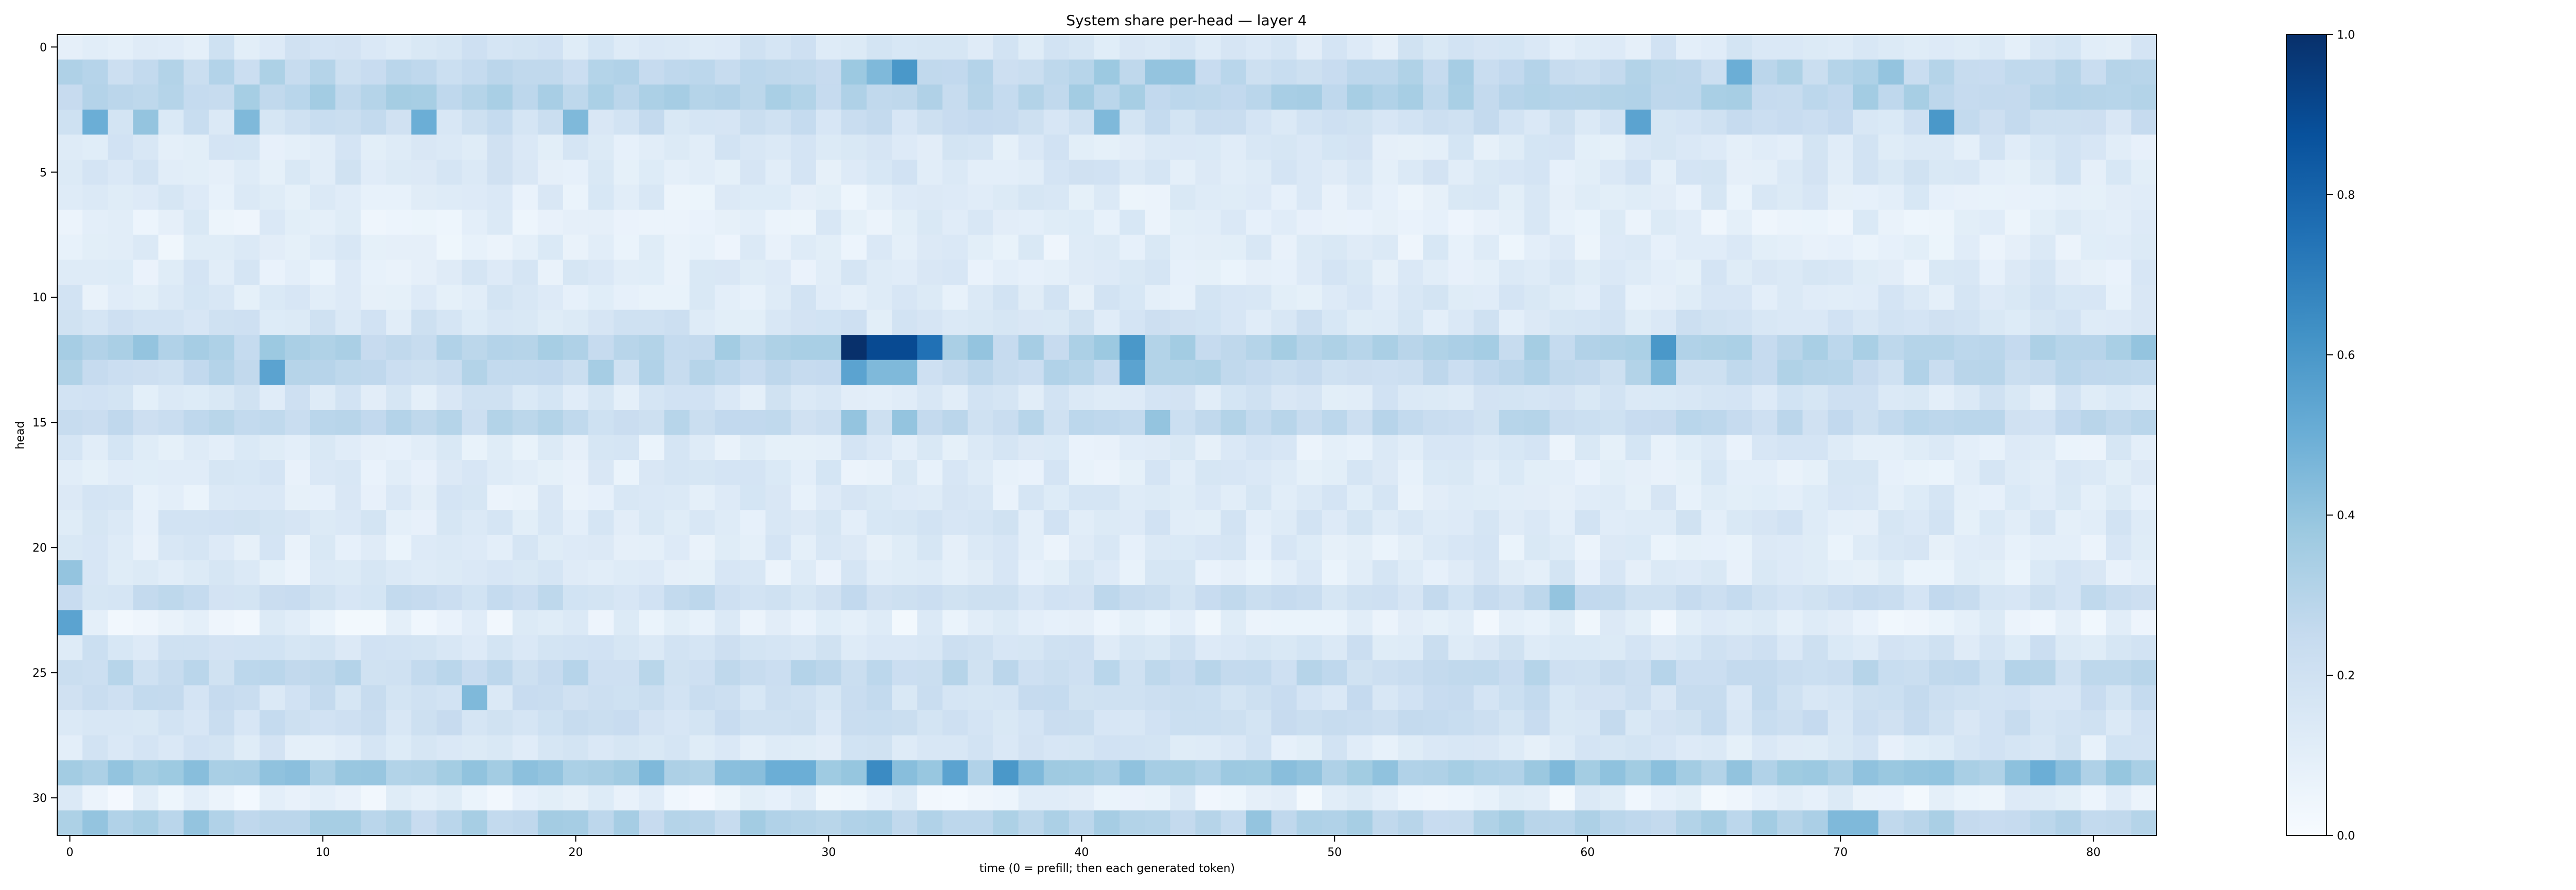  Describe the element at coordinates (1840, 852) in the screenshot. I see `x-tick-label: 70` at that location.